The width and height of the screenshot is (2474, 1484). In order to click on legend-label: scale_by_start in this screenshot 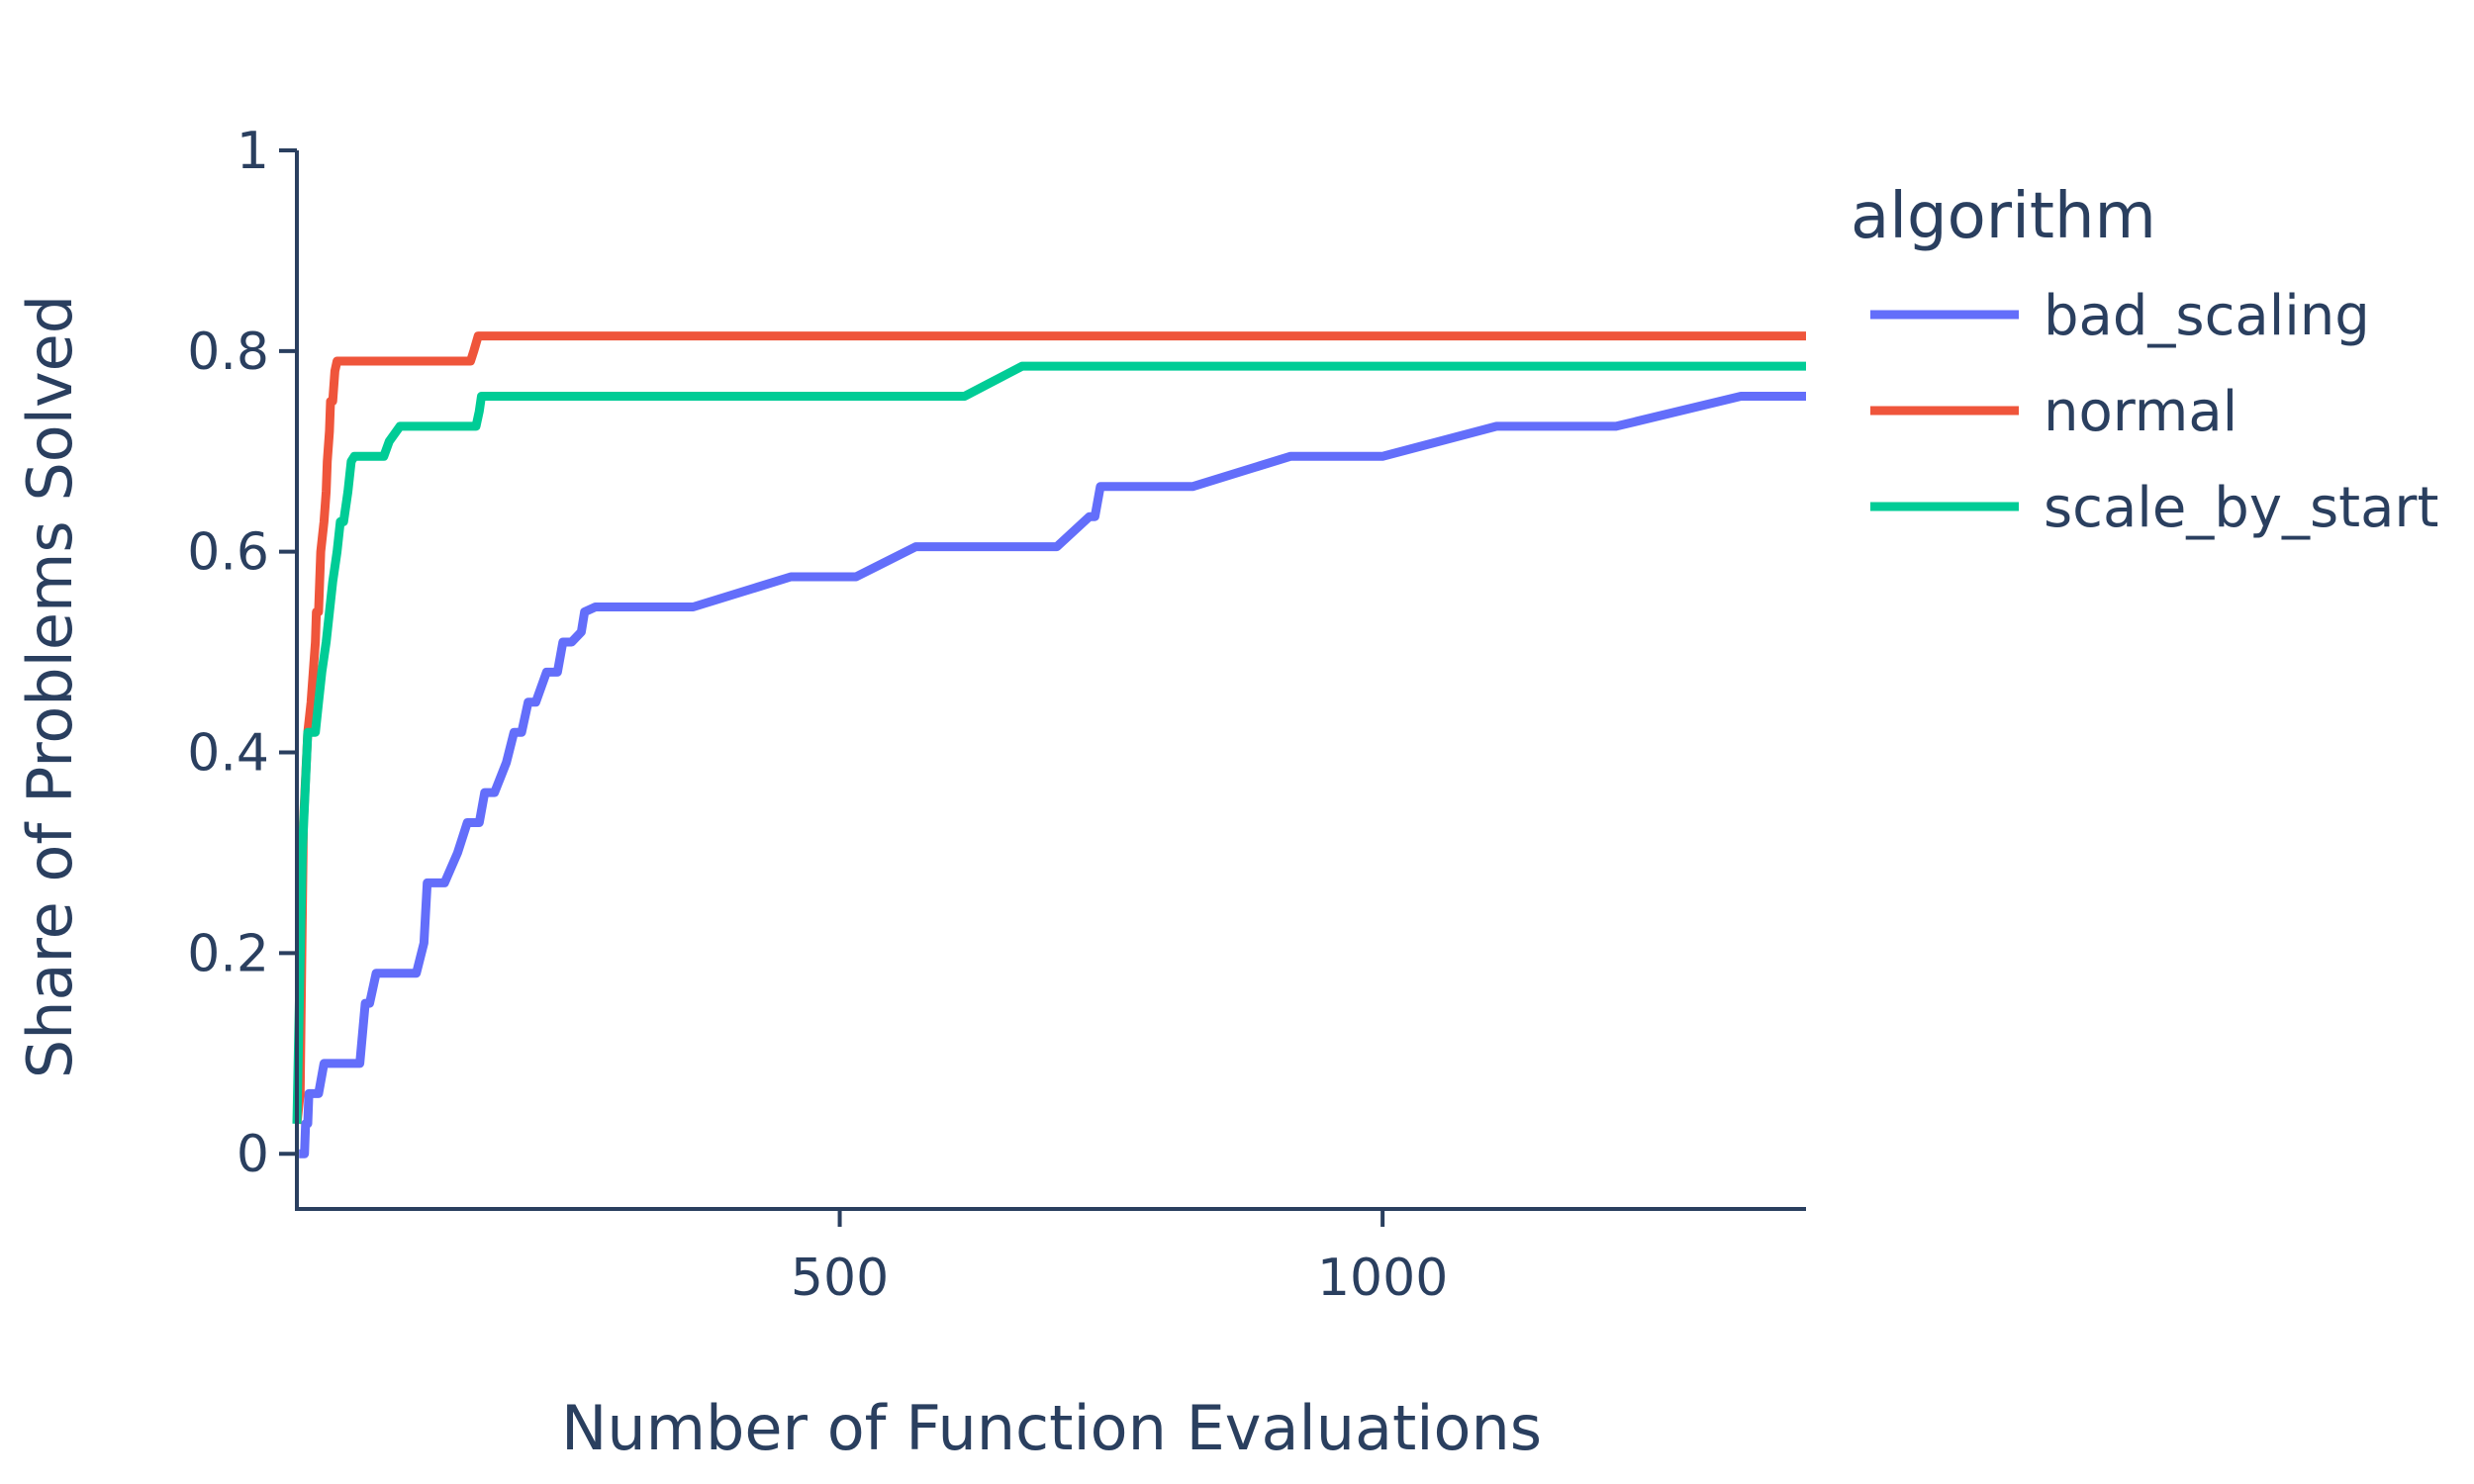, I will do `click(2241, 508)`.